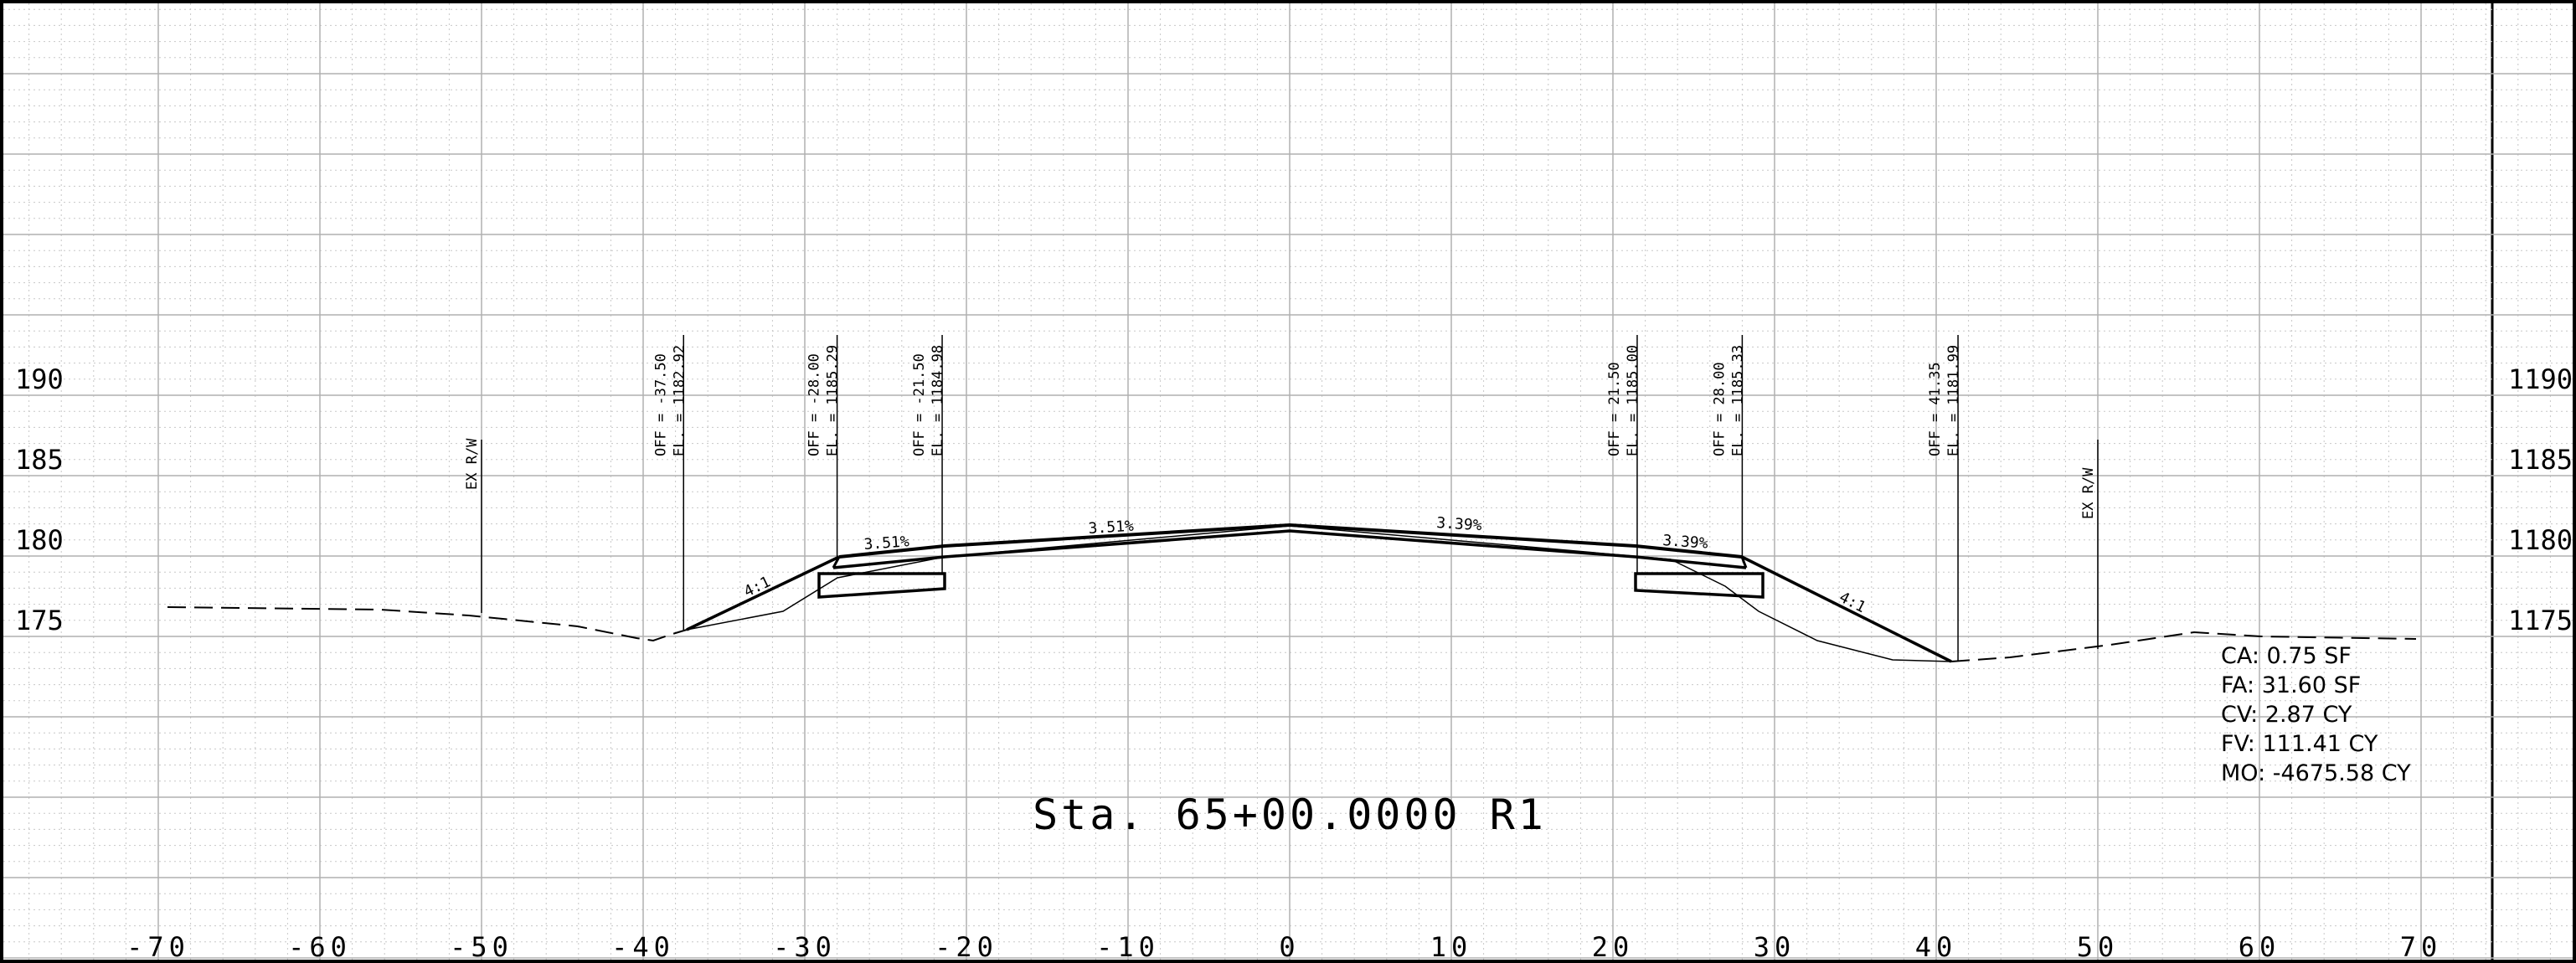  What do you see at coordinates (1937, 947) in the screenshot?
I see `offset-tick-label: 40` at bounding box center [1937, 947].